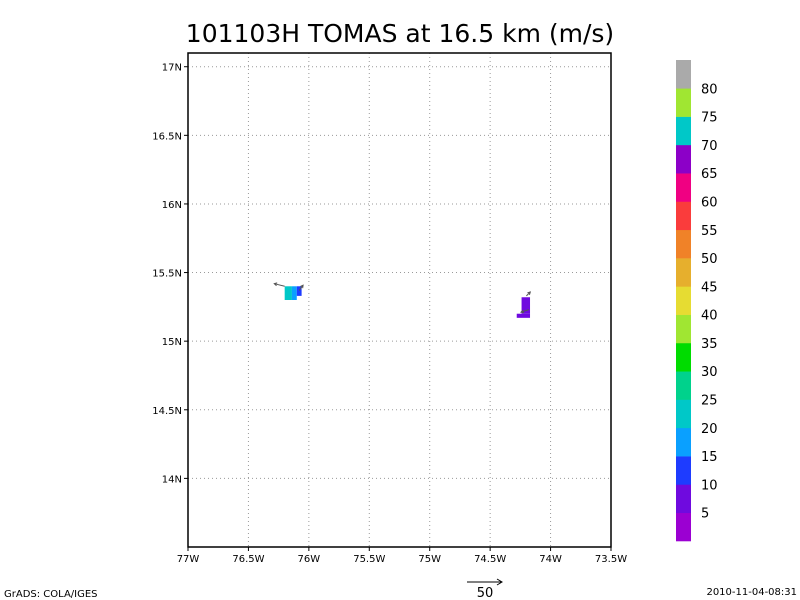 Image resolution: width=800 pixels, height=600 pixels. Describe the element at coordinates (709, 485) in the screenshot. I see `colorbar-label: 10` at that location.